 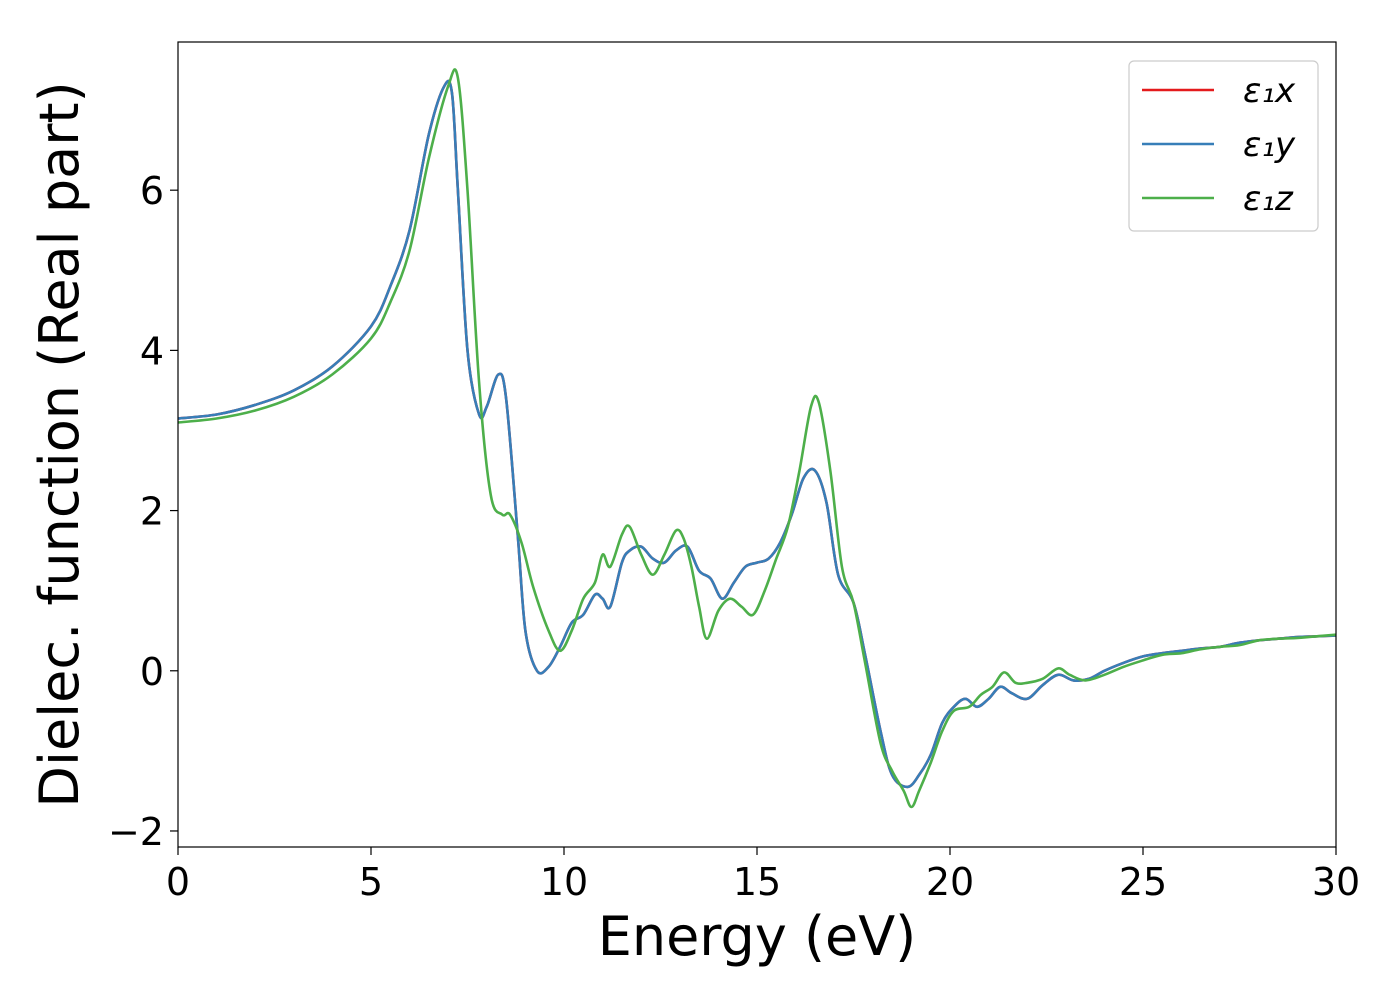 I want to click on legend-label: ε₁y, so click(x=1269, y=145).